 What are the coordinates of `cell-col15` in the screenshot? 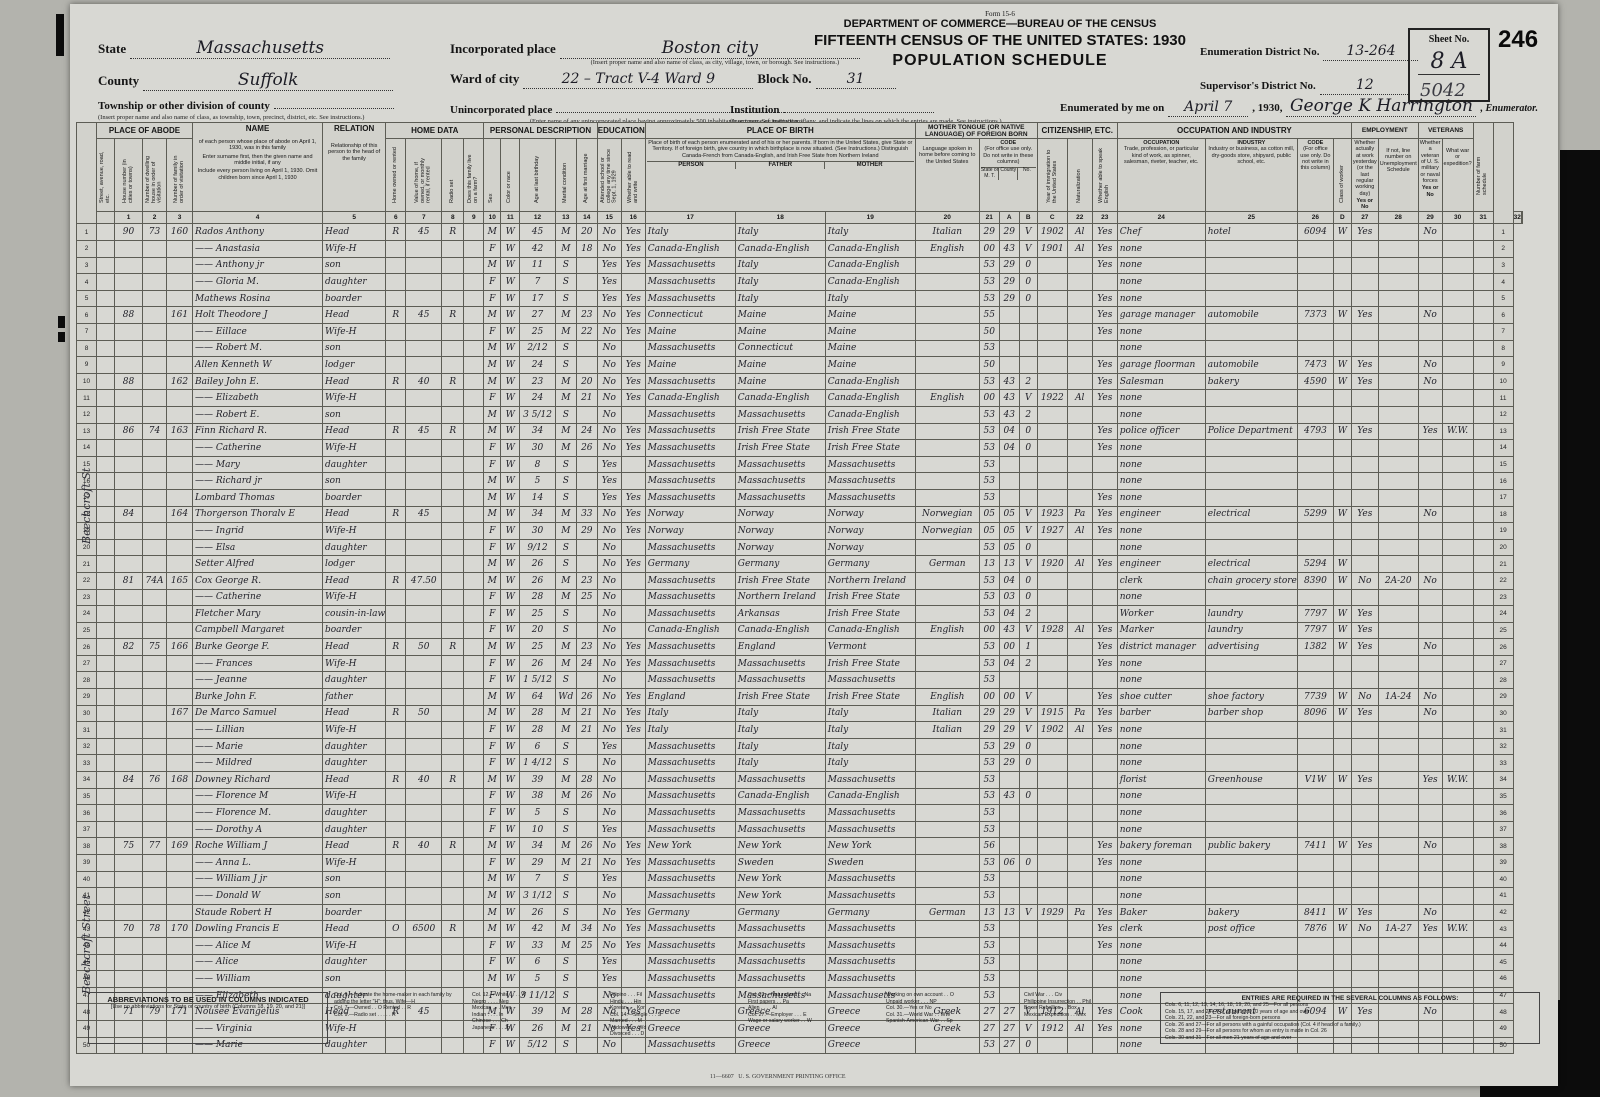 It's located at (586, 282).